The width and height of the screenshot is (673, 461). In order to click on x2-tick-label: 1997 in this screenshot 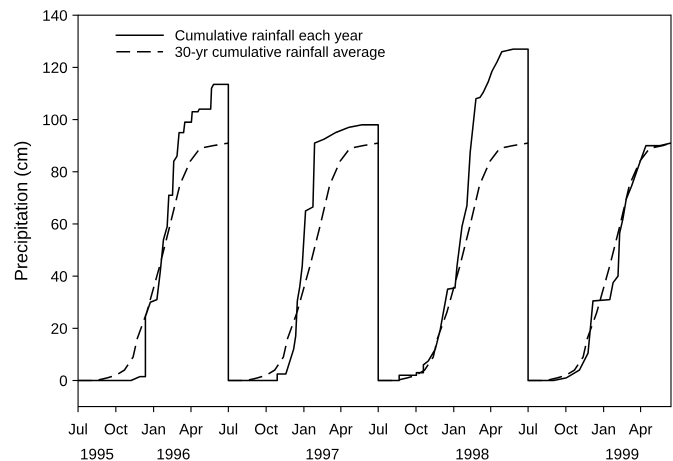, I will do `click(322, 454)`.